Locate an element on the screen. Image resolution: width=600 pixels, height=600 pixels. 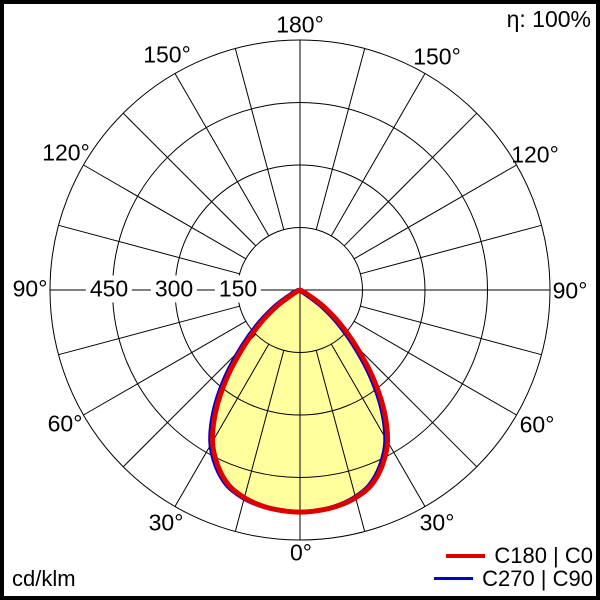
legend-label-c270-c90: C270 | C90 is located at coordinates (537, 578).